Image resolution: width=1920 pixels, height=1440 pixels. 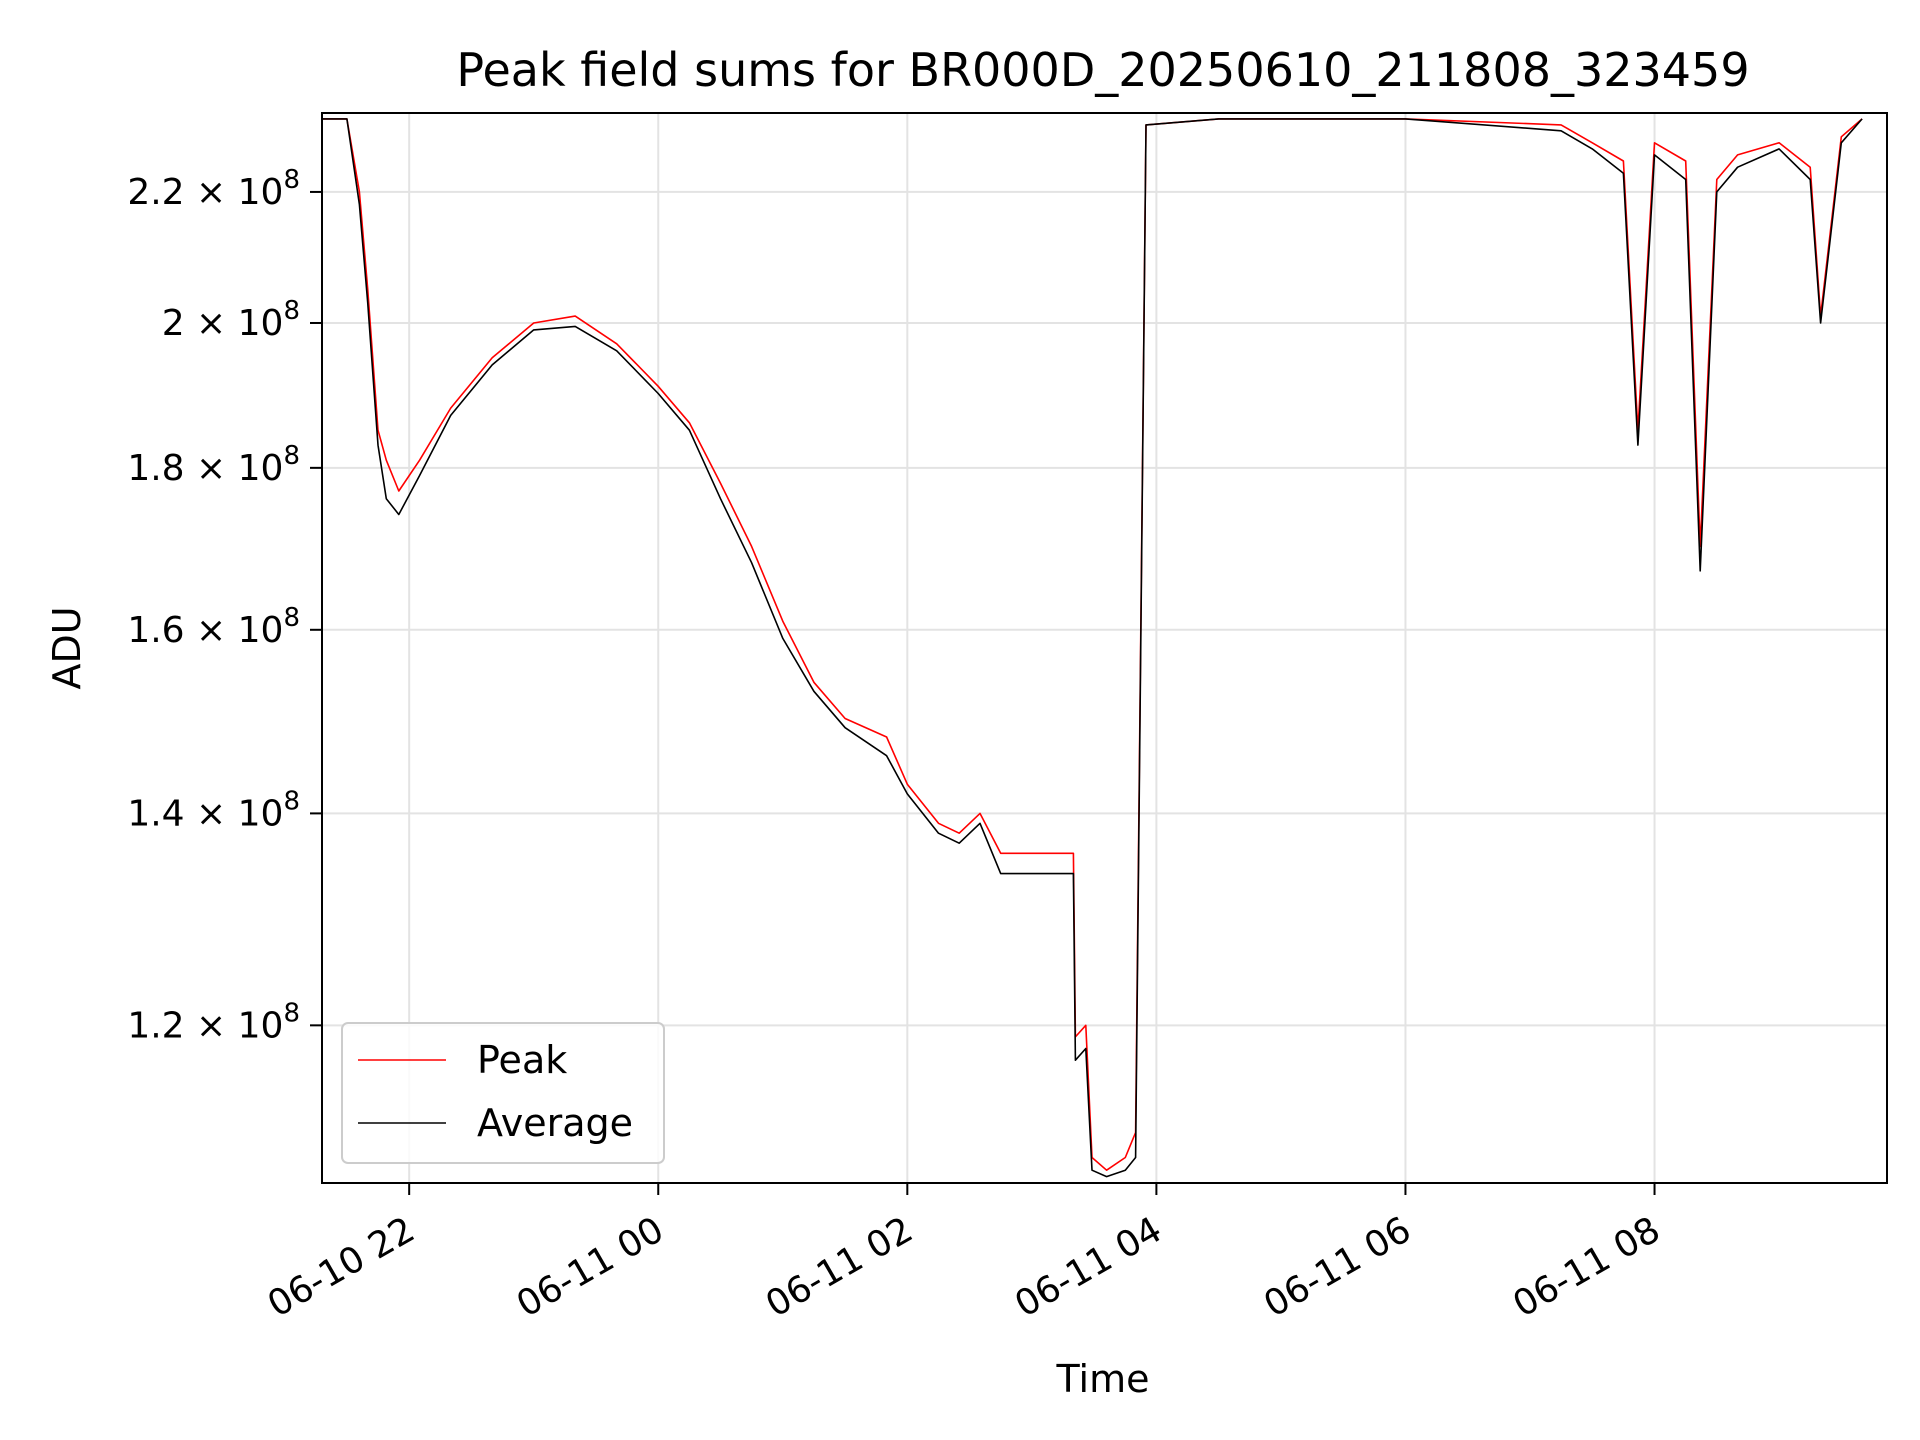 I want to click on legend-label-peak: Peak, so click(x=522, y=1060).